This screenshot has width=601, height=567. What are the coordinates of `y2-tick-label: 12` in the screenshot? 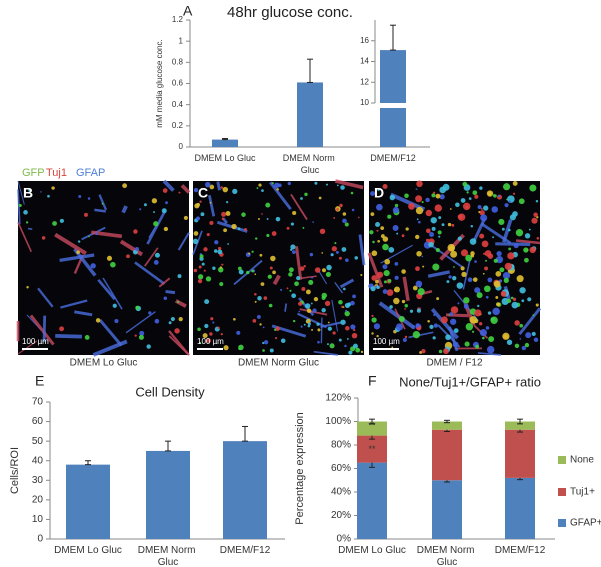 It's located at (364, 81).